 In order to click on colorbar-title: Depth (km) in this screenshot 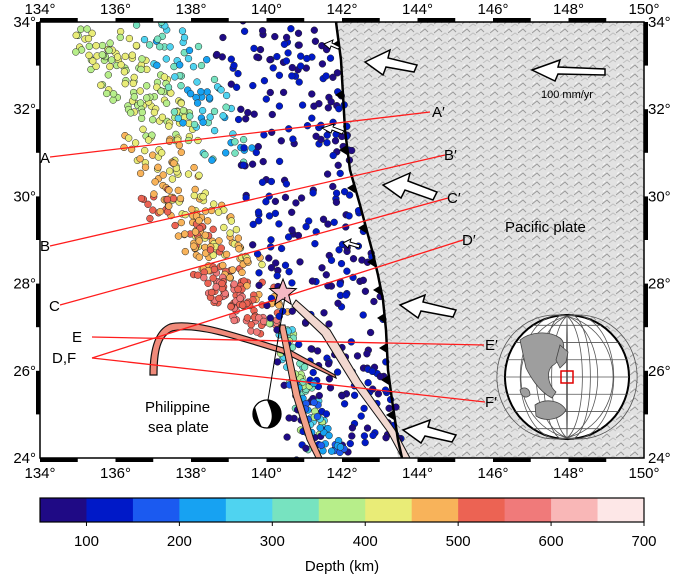, I will do `click(342, 566)`.